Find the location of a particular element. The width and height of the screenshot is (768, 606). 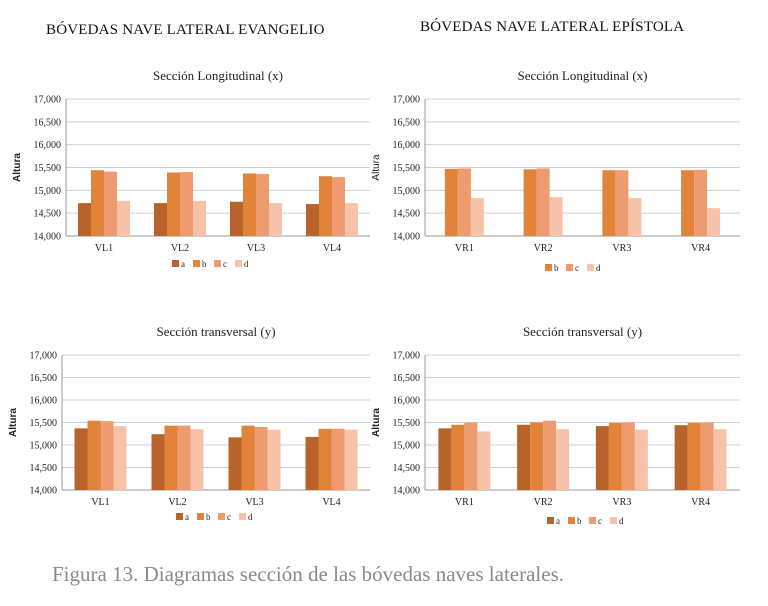

chart3-legend-label: b is located at coordinates (208, 517).